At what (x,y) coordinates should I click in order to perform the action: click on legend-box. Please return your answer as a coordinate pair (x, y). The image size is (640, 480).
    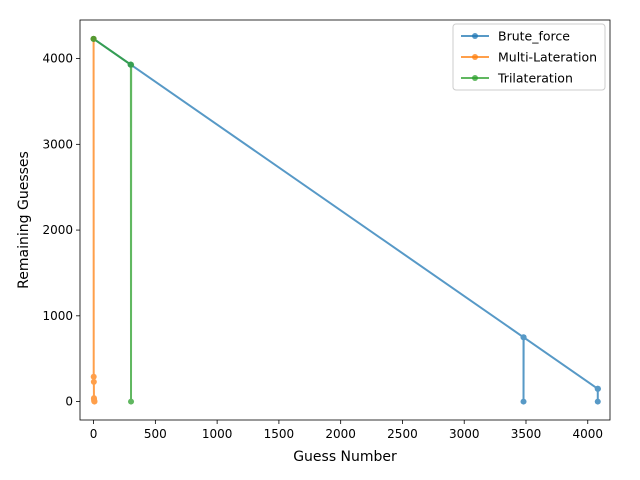
    Looking at the image, I should click on (529, 57).